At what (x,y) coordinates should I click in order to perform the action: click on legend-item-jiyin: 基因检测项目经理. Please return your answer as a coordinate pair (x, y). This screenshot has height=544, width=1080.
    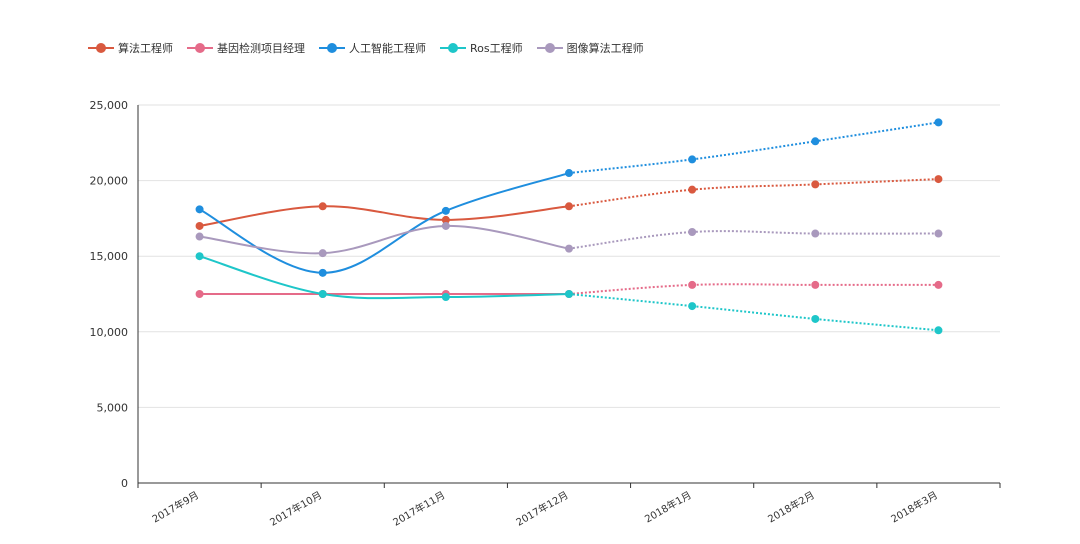
    Looking at the image, I should click on (246, 48).